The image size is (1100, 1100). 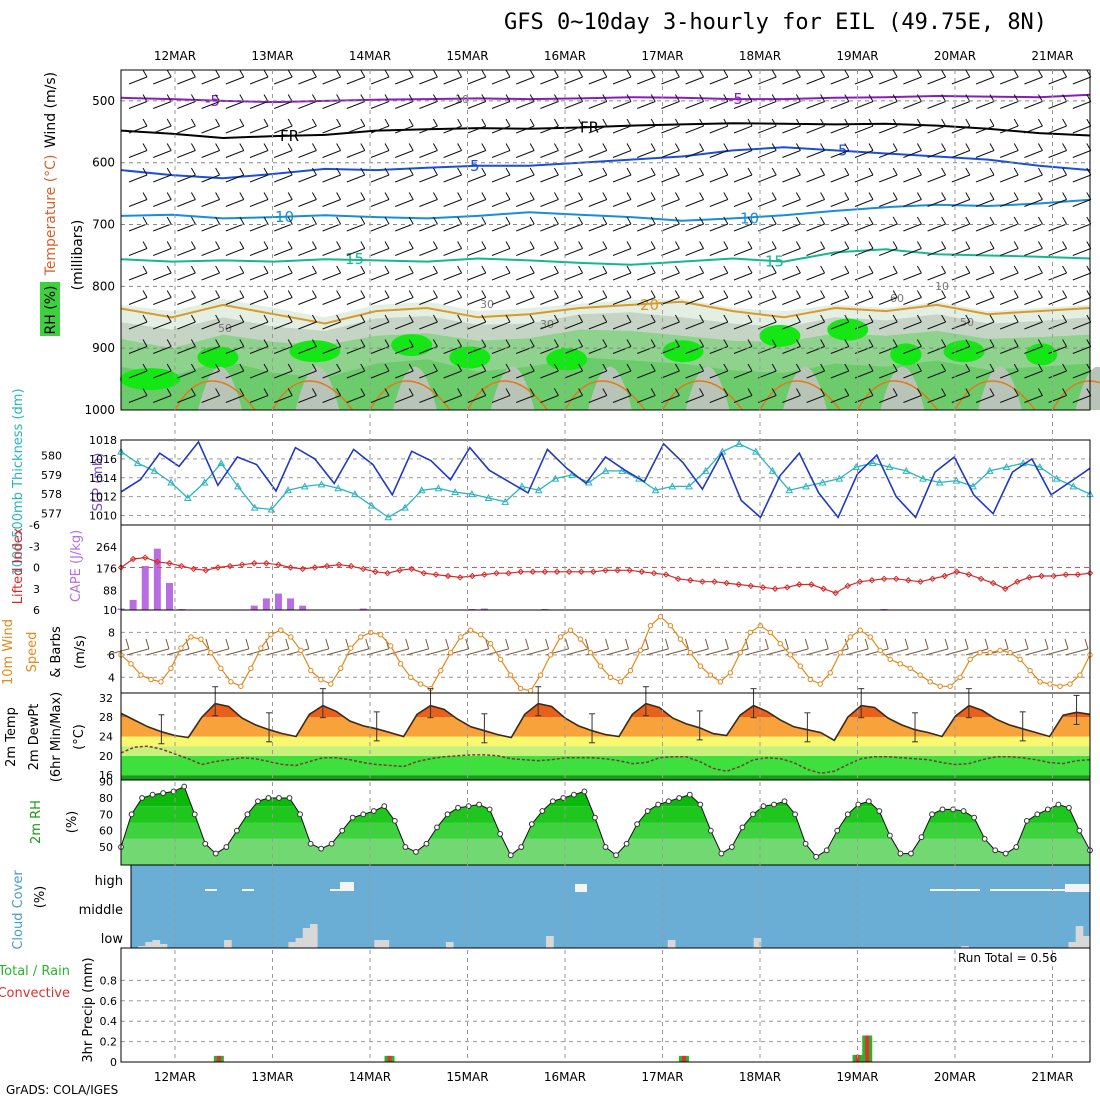 I want to click on rh-dry-tongue, so click(x=902, y=388).